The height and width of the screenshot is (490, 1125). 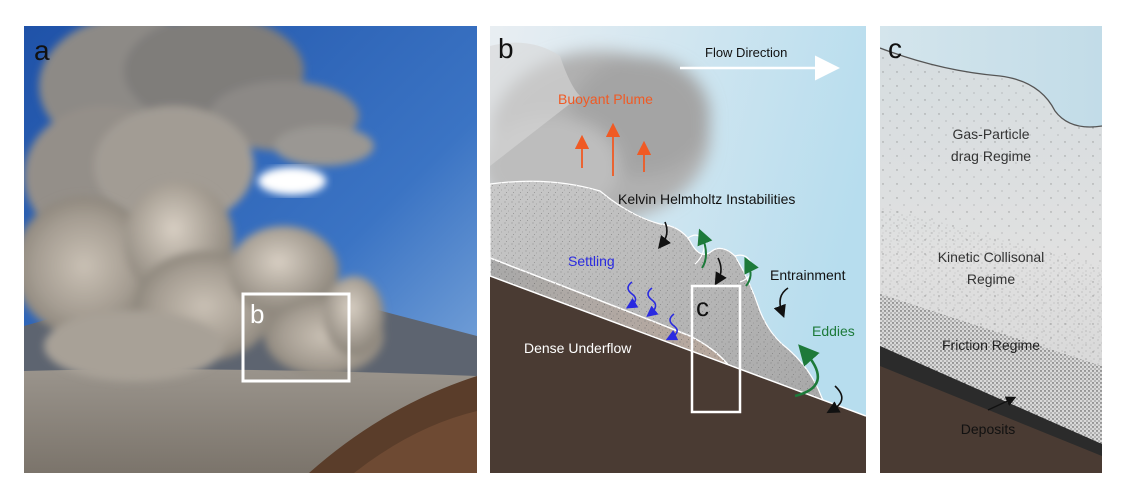 I want to click on kinetic-label-1: Kinetic Collisonal, so click(x=991, y=257).